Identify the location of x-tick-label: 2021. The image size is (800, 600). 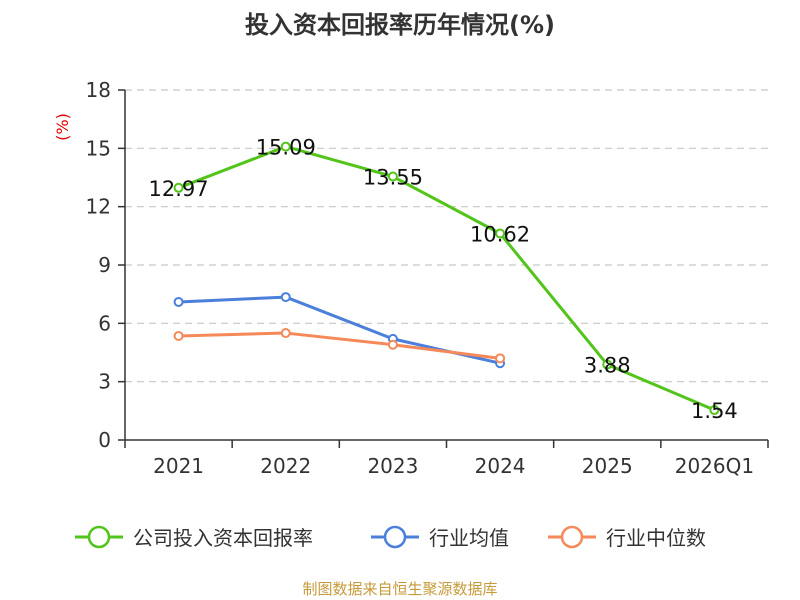
(178, 466).